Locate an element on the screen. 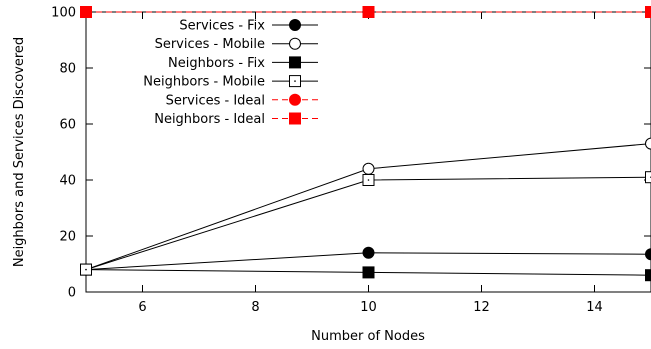  y-tick-label: 80 is located at coordinates (67, 69).